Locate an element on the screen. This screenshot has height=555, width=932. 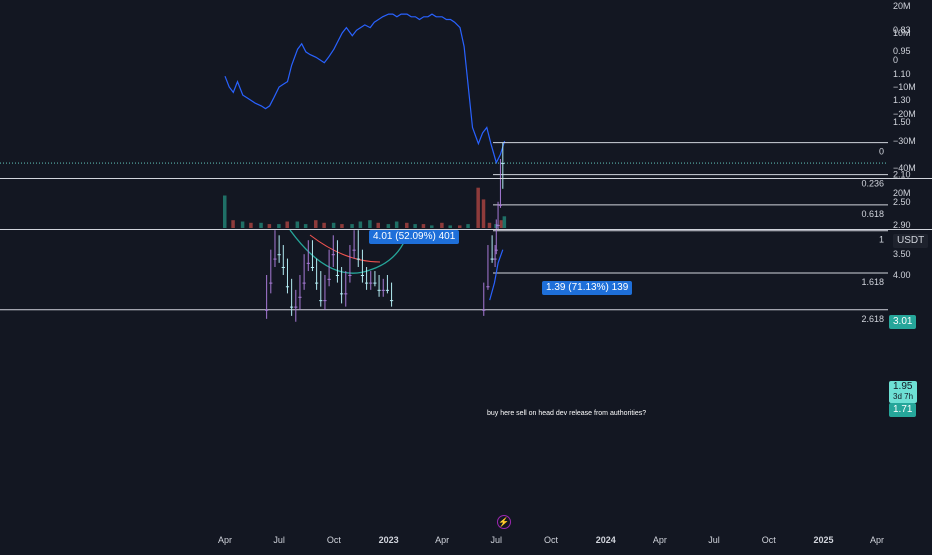
moving-average-line is located at coordinates (496, 275).